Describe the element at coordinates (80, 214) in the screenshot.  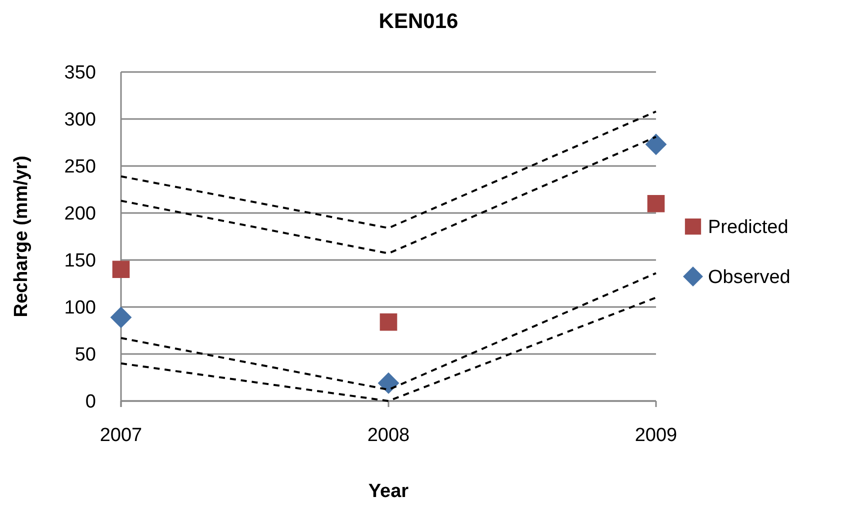
I see `y-tick-label: 200` at that location.